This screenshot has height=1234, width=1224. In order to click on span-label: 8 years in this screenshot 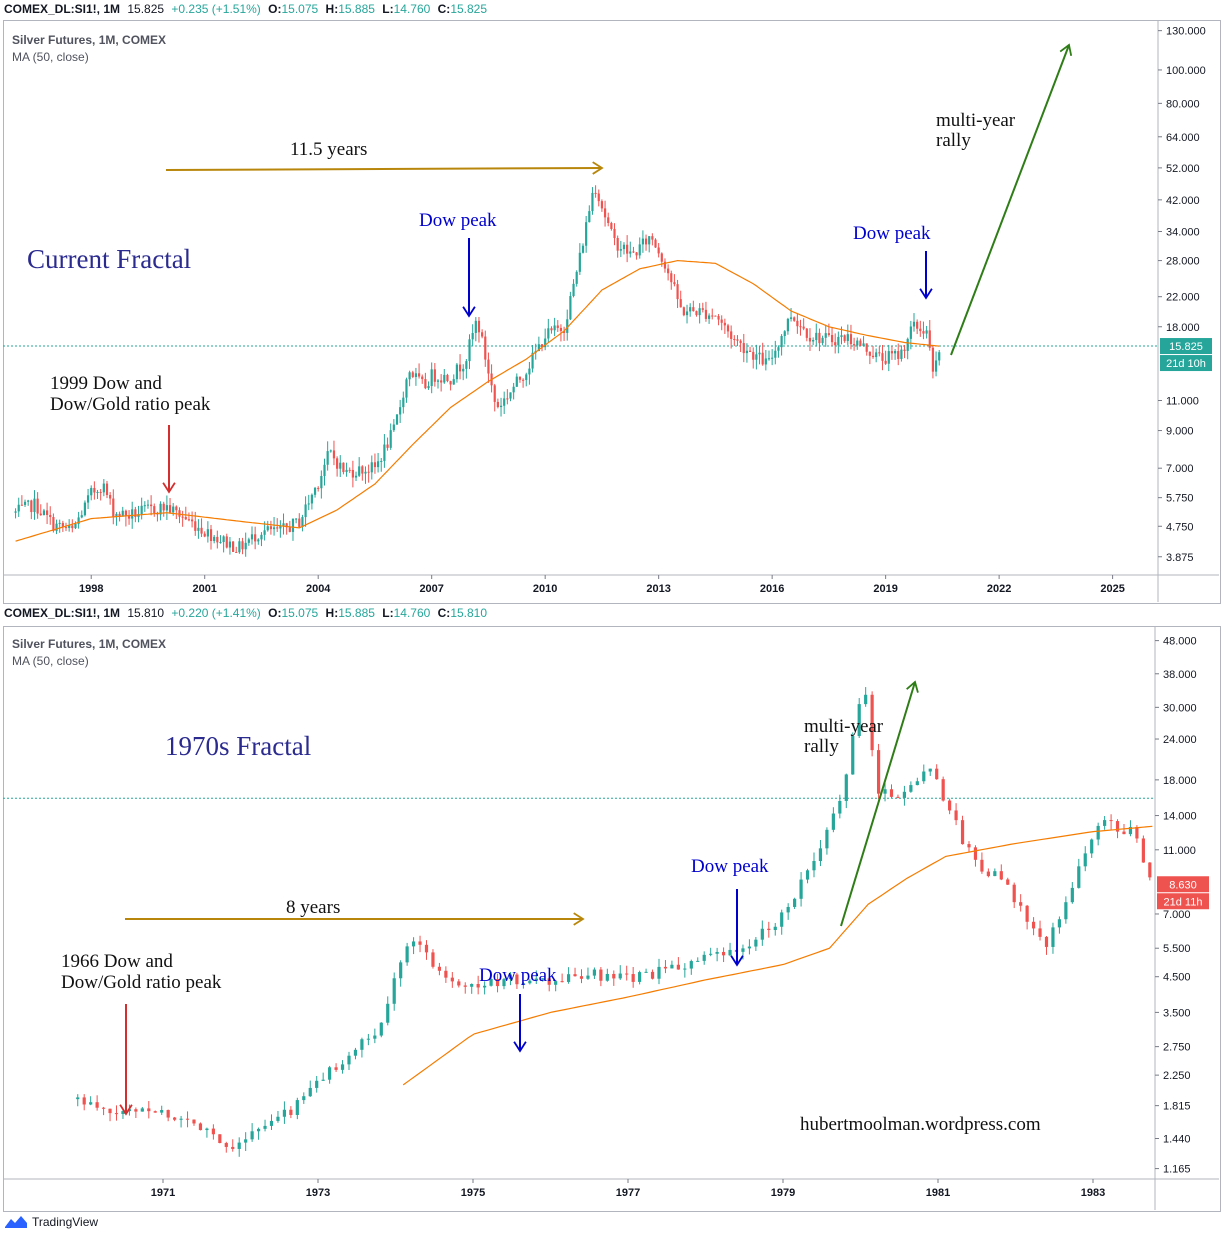, I will do `click(313, 907)`.